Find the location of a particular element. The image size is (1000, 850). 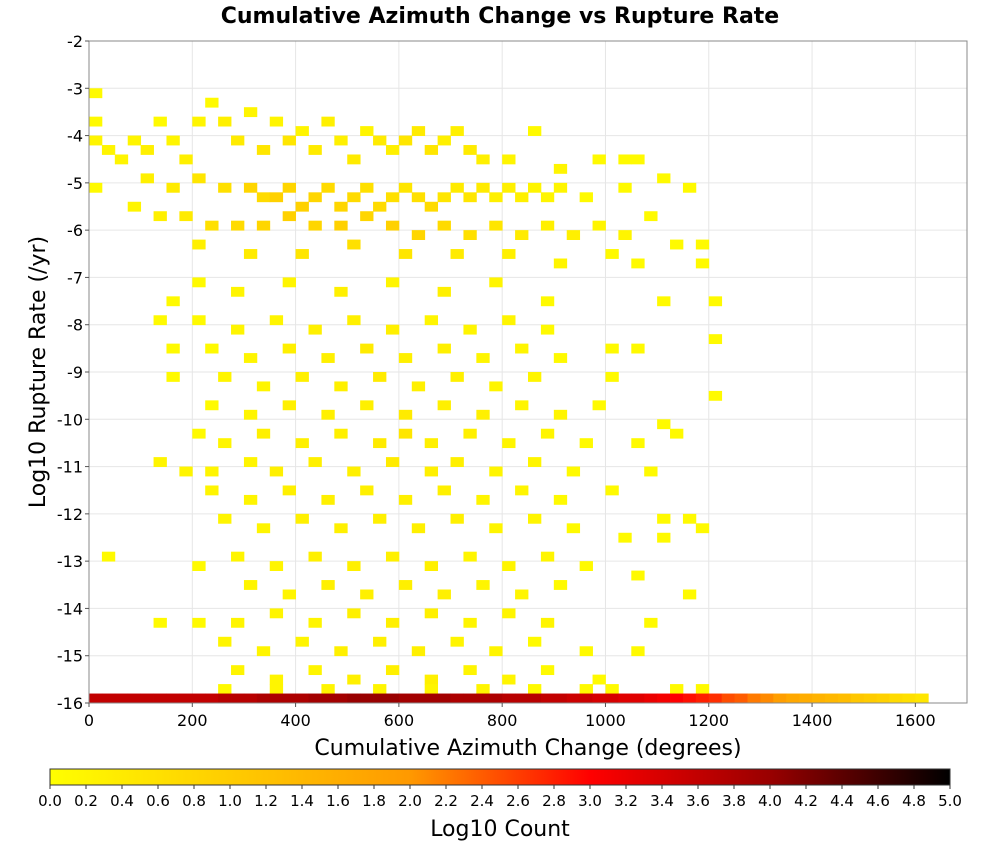

y-tick-label: -13 is located at coordinates (70, 561).